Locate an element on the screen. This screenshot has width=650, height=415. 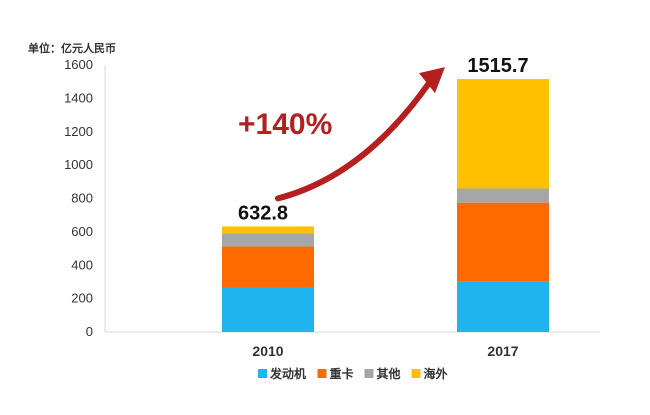
y-tick-label: 800 is located at coordinates (82, 198).